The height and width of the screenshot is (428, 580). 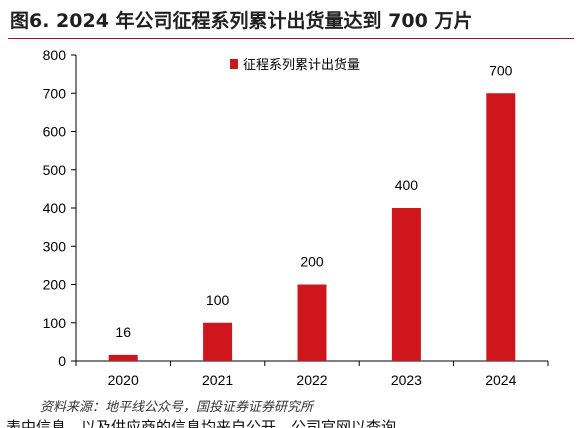 I want to click on y-tick-label: 0, so click(x=62, y=361).